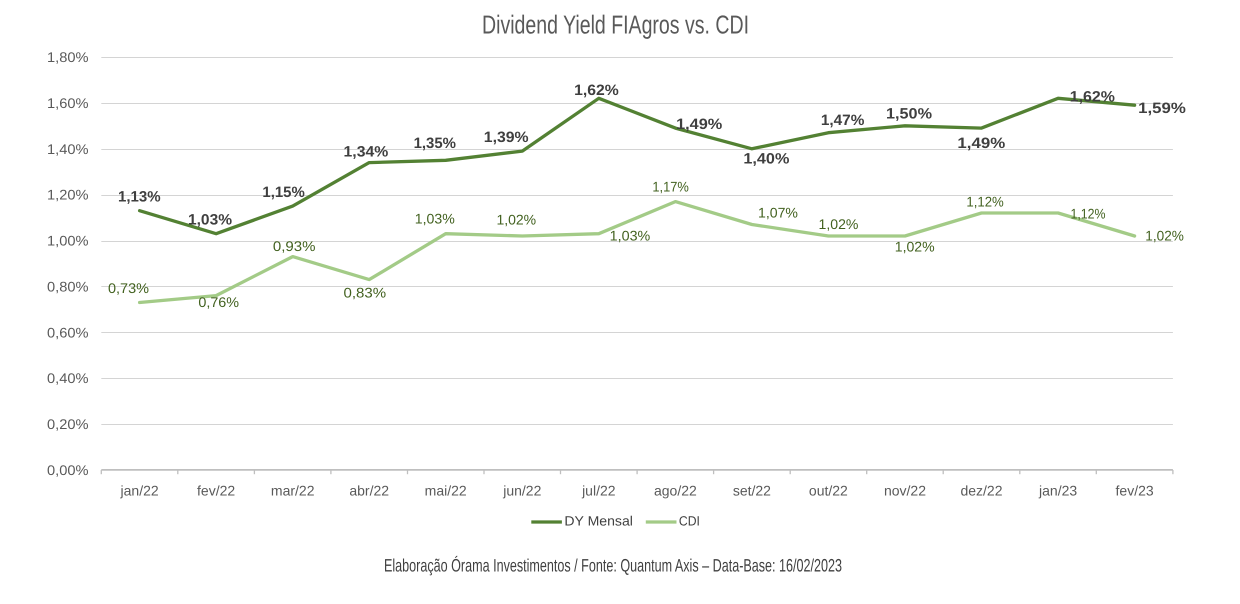 The image size is (1240, 604). I want to click on svg-text: jun/22, so click(521, 491).